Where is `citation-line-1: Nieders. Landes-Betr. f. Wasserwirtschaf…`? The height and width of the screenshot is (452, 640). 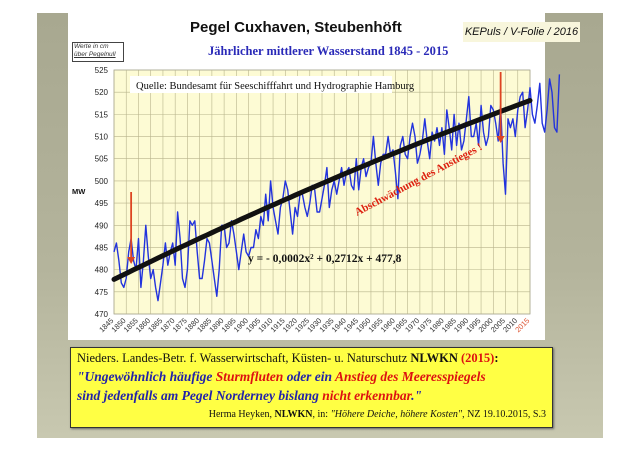 citation-line-1: Nieders. Landes-Betr. f. Wasserwirtschaf… is located at coordinates (287, 358).